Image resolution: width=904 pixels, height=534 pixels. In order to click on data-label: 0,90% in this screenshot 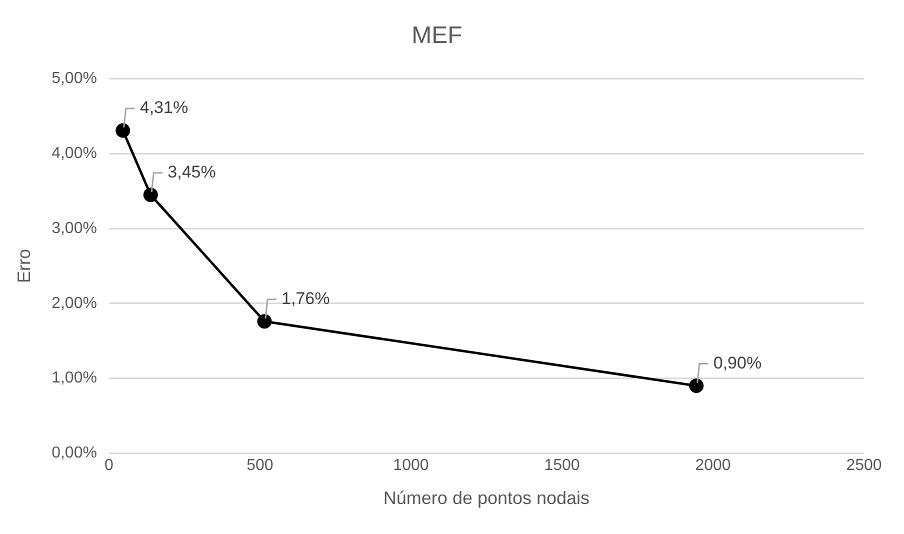, I will do `click(737, 362)`.